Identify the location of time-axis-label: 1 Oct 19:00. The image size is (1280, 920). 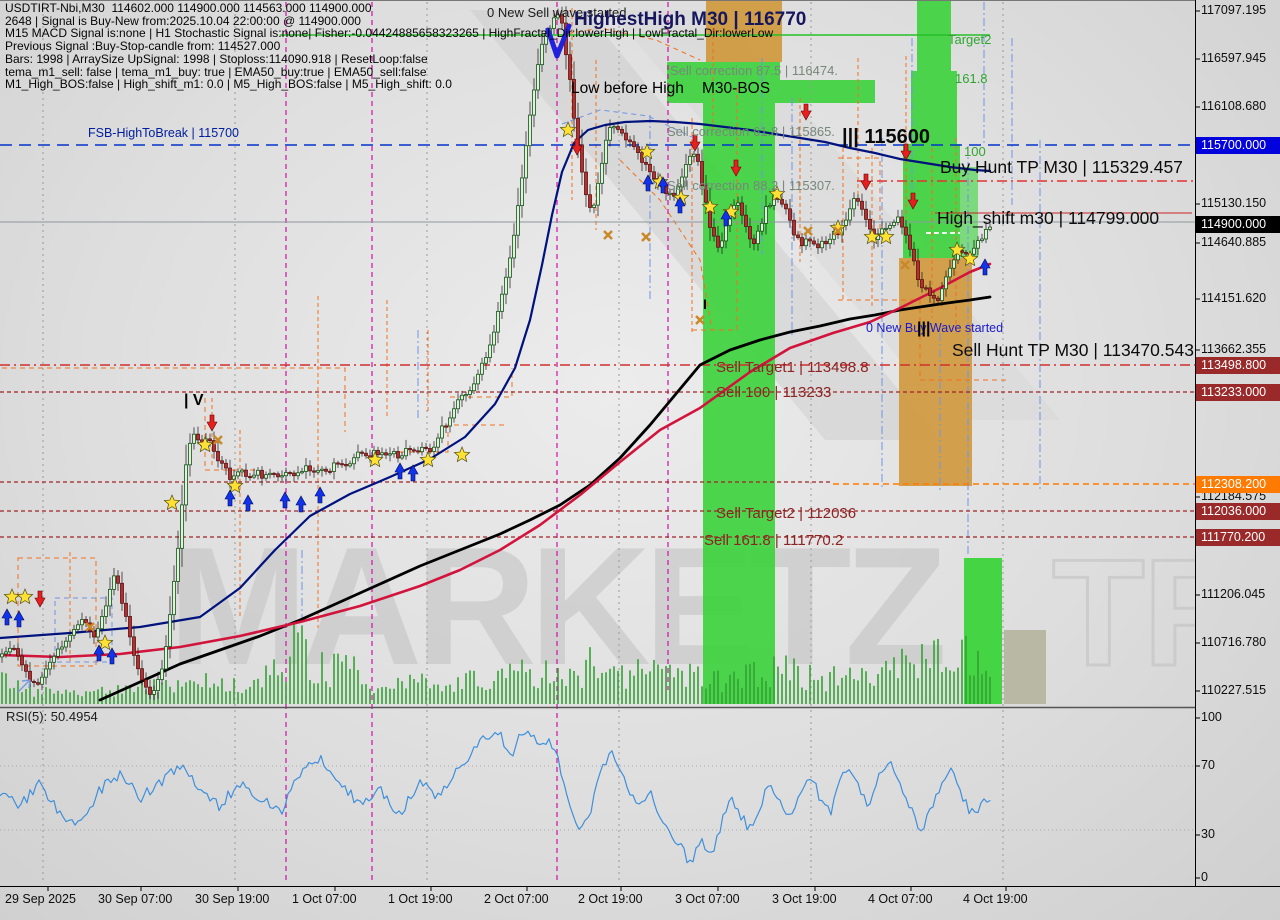
(420, 899).